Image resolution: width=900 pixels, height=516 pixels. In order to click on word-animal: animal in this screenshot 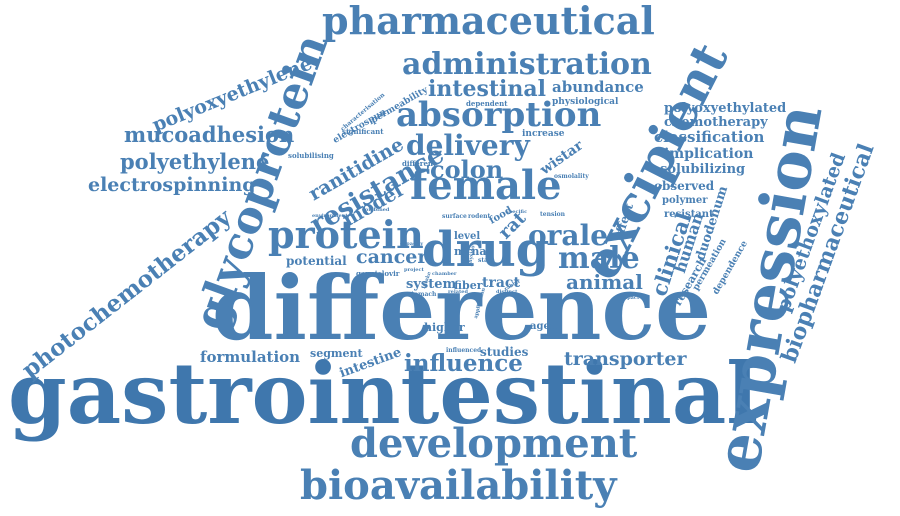, I will do `click(604, 282)`.